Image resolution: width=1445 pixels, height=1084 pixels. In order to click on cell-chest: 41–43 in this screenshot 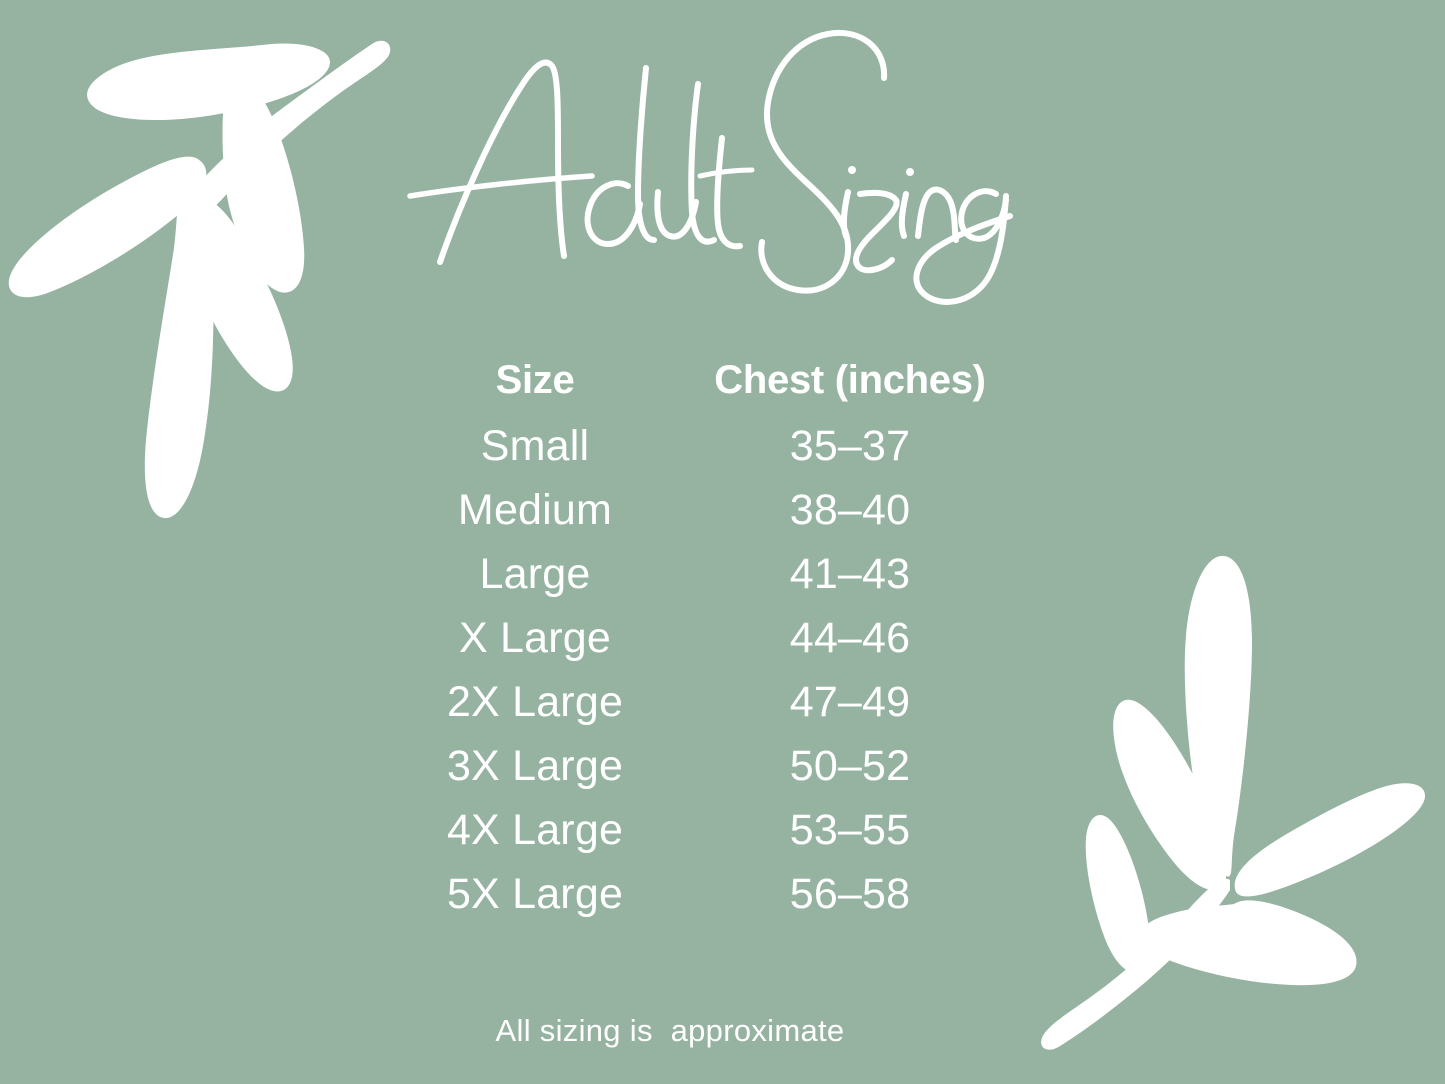, I will do `click(850, 574)`.